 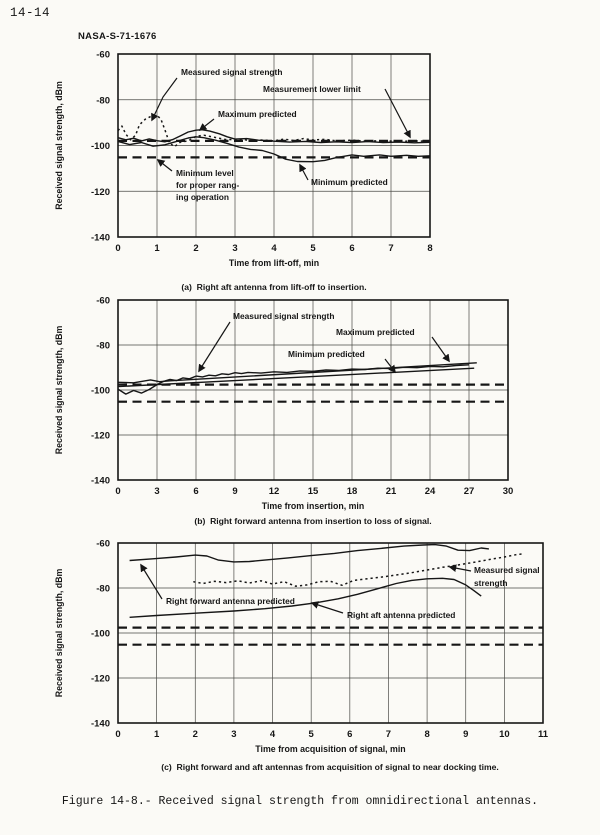 I want to click on right-forward-antenna-predicted-label: Right forward antenna predicted, so click(x=230, y=601).